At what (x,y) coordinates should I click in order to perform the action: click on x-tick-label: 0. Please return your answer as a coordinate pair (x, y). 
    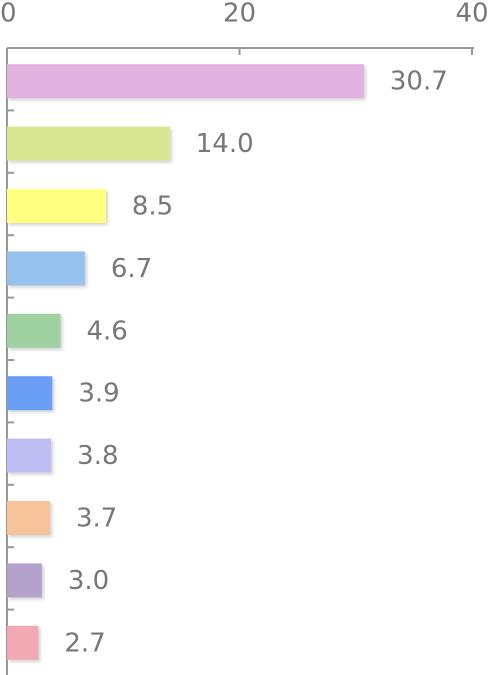
    Looking at the image, I should click on (8, 14).